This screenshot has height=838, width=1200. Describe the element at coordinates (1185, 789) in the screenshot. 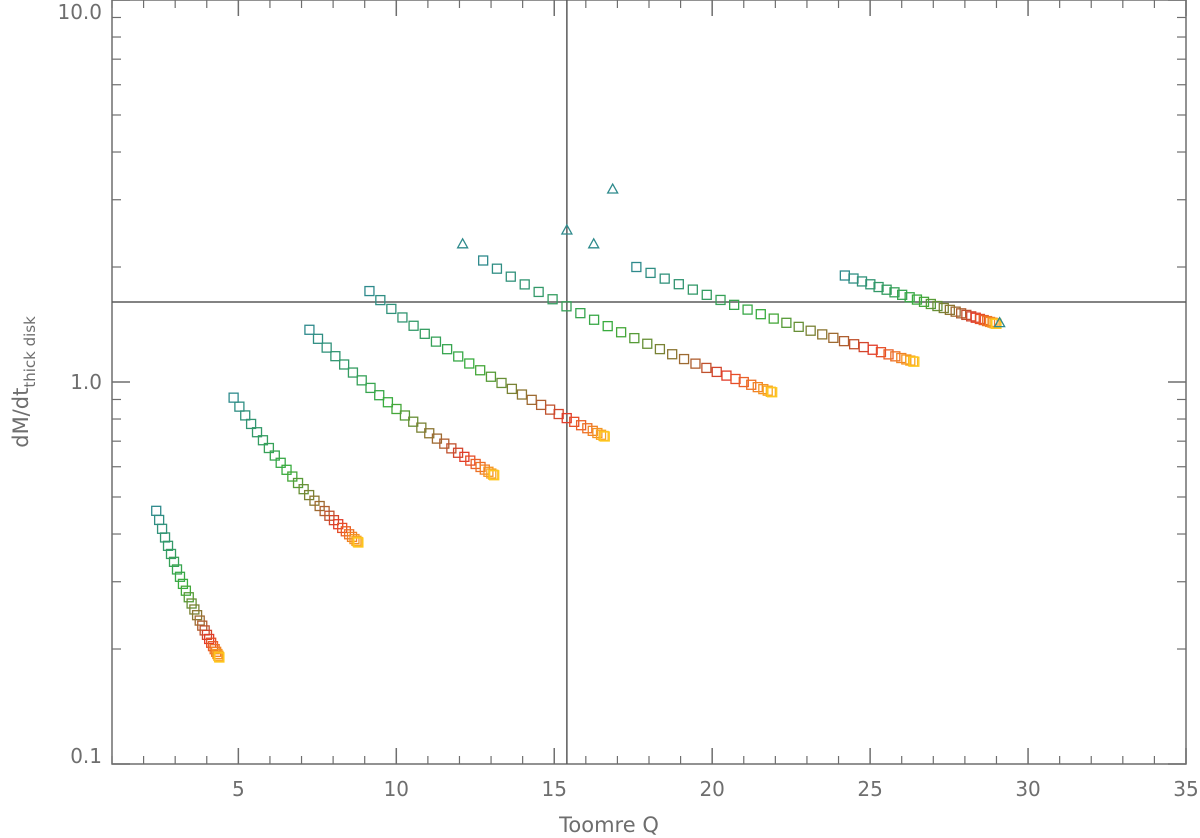

I see `x-tick-label: 35` at that location.